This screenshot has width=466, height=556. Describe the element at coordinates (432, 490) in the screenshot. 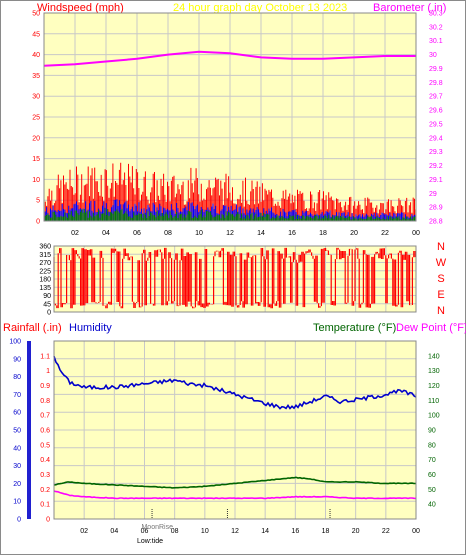

I see `temperature-y-tick-label: 50` at that location.